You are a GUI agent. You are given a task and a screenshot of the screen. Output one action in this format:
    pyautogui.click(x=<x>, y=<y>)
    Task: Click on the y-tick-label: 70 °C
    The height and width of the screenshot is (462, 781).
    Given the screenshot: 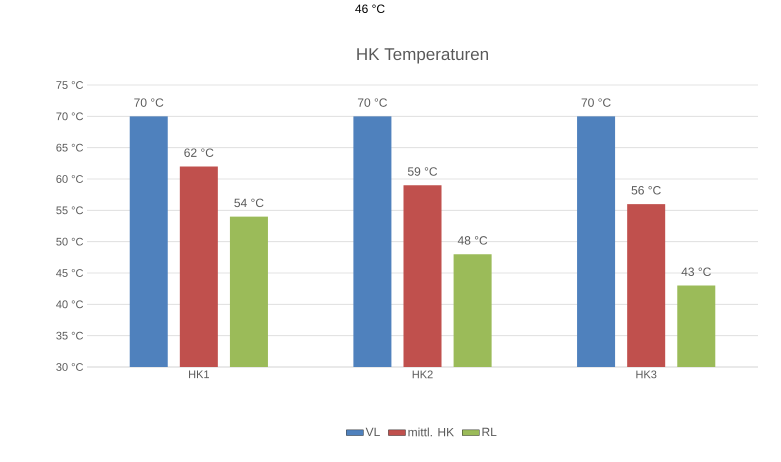 What is the action you would take?
    pyautogui.click(x=70, y=116)
    